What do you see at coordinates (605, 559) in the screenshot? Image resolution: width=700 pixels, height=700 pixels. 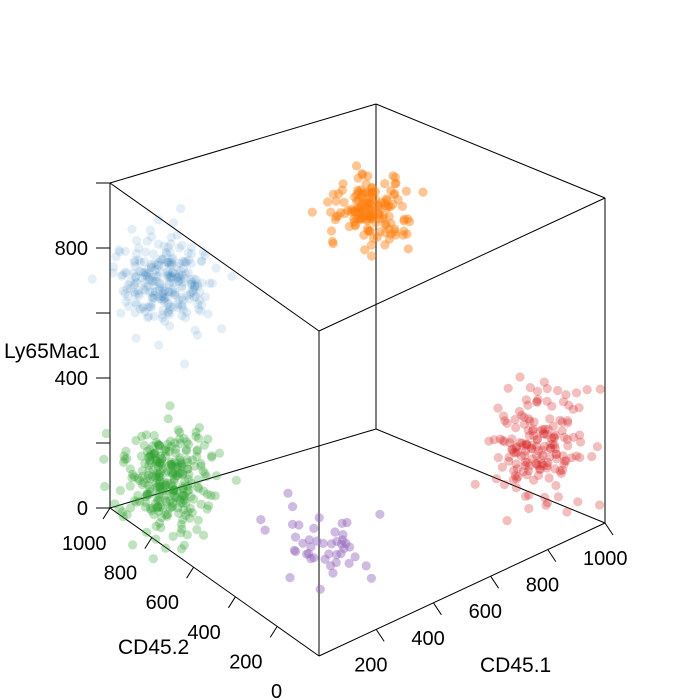 I see `x-tick-label: 1000` at bounding box center [605, 559].